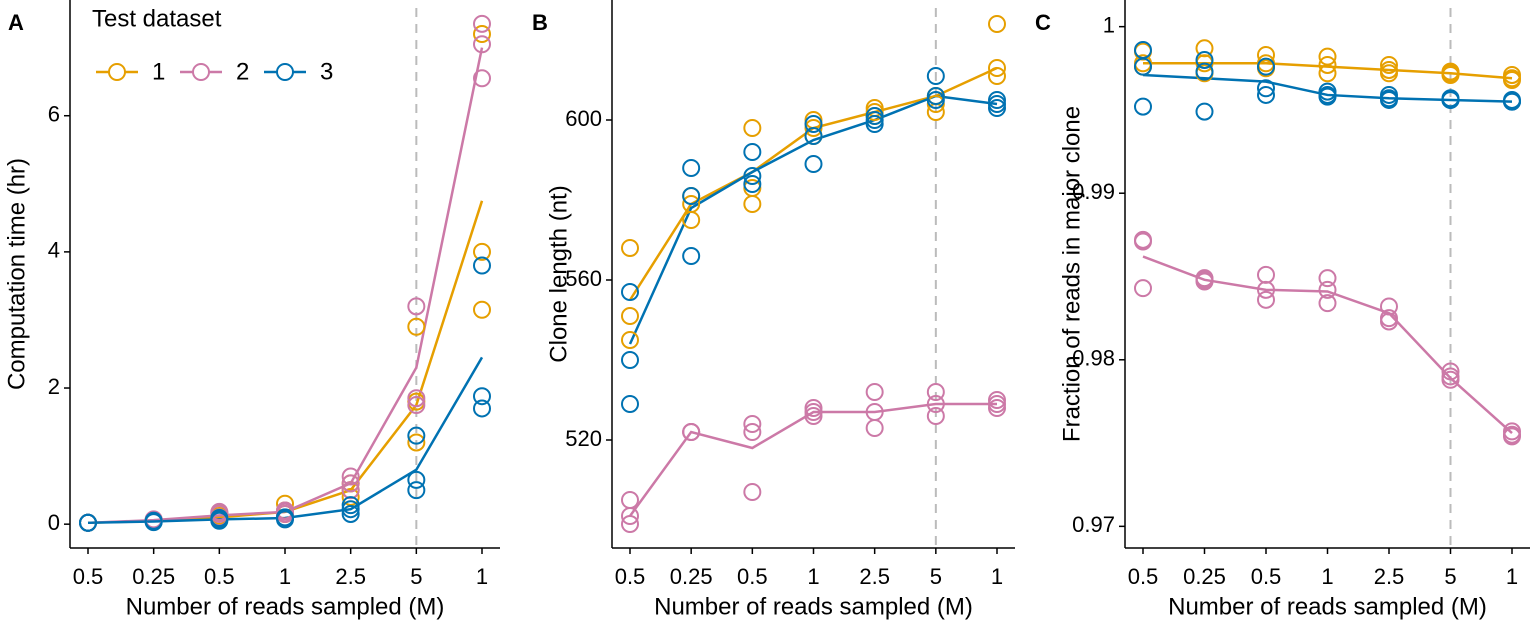  I want to click on y-tick-label: 0, so click(54, 522).